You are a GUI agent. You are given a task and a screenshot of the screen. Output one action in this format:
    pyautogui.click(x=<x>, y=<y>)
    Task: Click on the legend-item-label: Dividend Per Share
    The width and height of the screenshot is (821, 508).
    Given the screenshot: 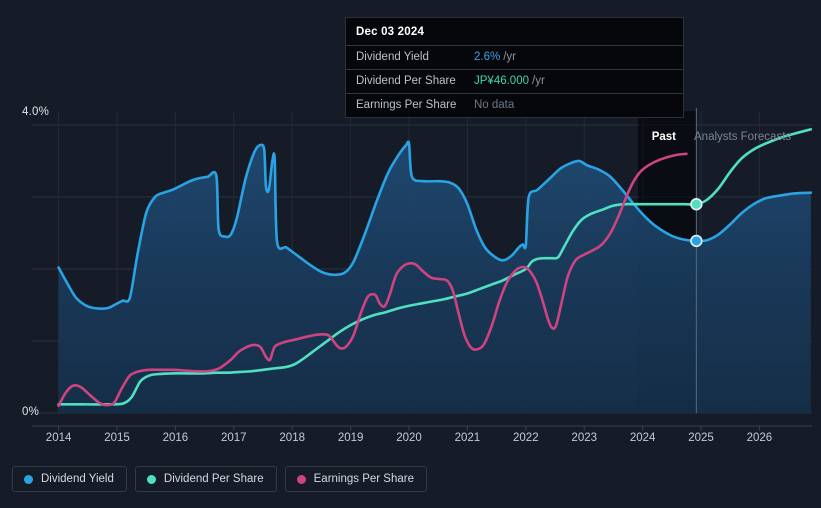 What is the action you would take?
    pyautogui.click(x=213, y=479)
    